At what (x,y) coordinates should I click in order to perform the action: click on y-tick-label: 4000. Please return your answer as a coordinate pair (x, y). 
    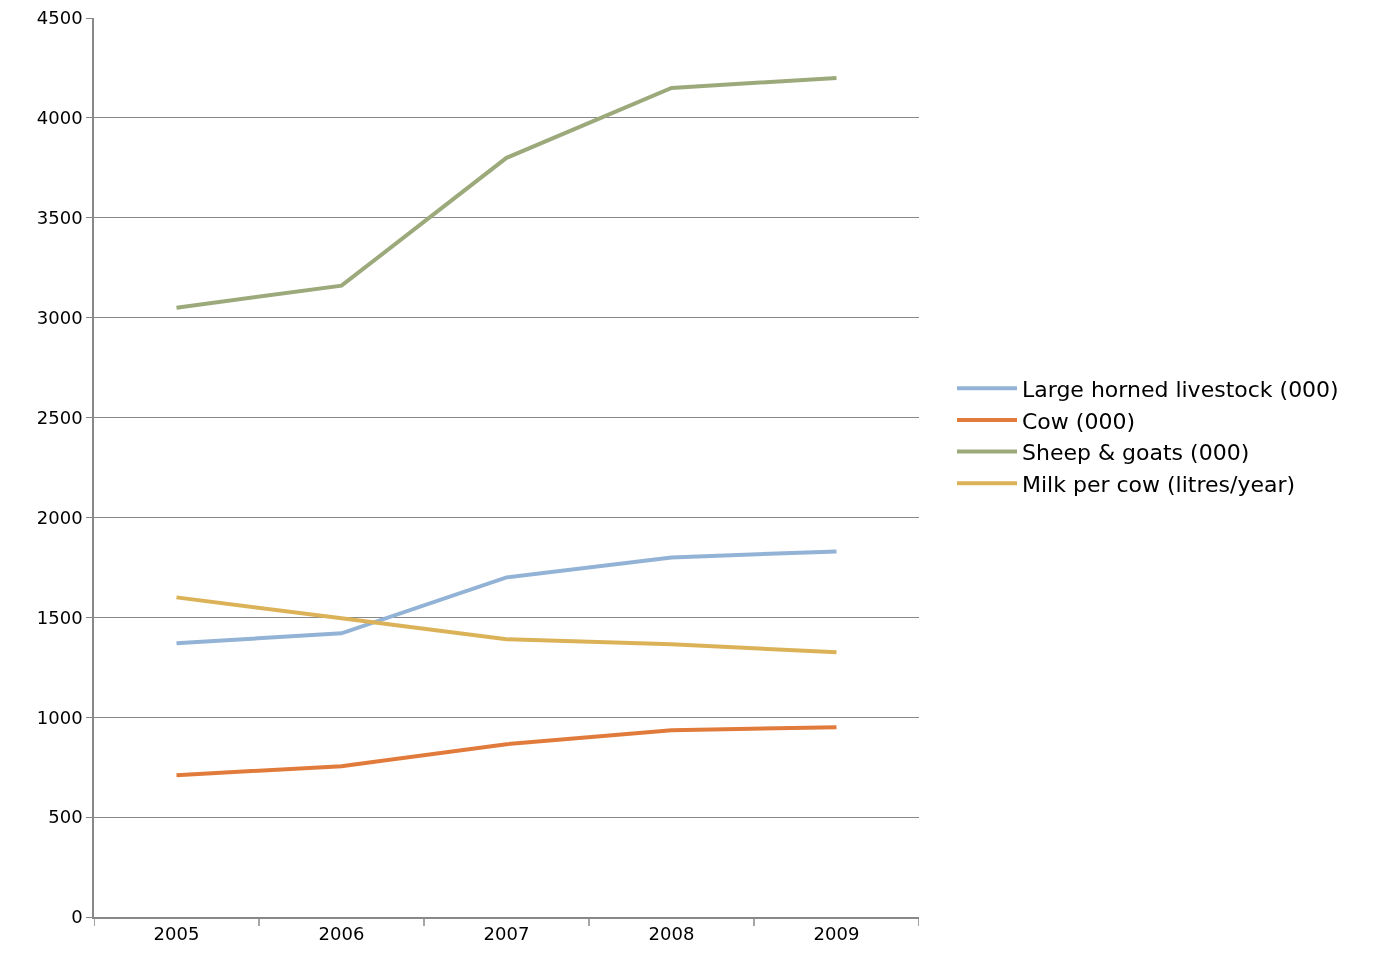
    Looking at the image, I should click on (59, 118).